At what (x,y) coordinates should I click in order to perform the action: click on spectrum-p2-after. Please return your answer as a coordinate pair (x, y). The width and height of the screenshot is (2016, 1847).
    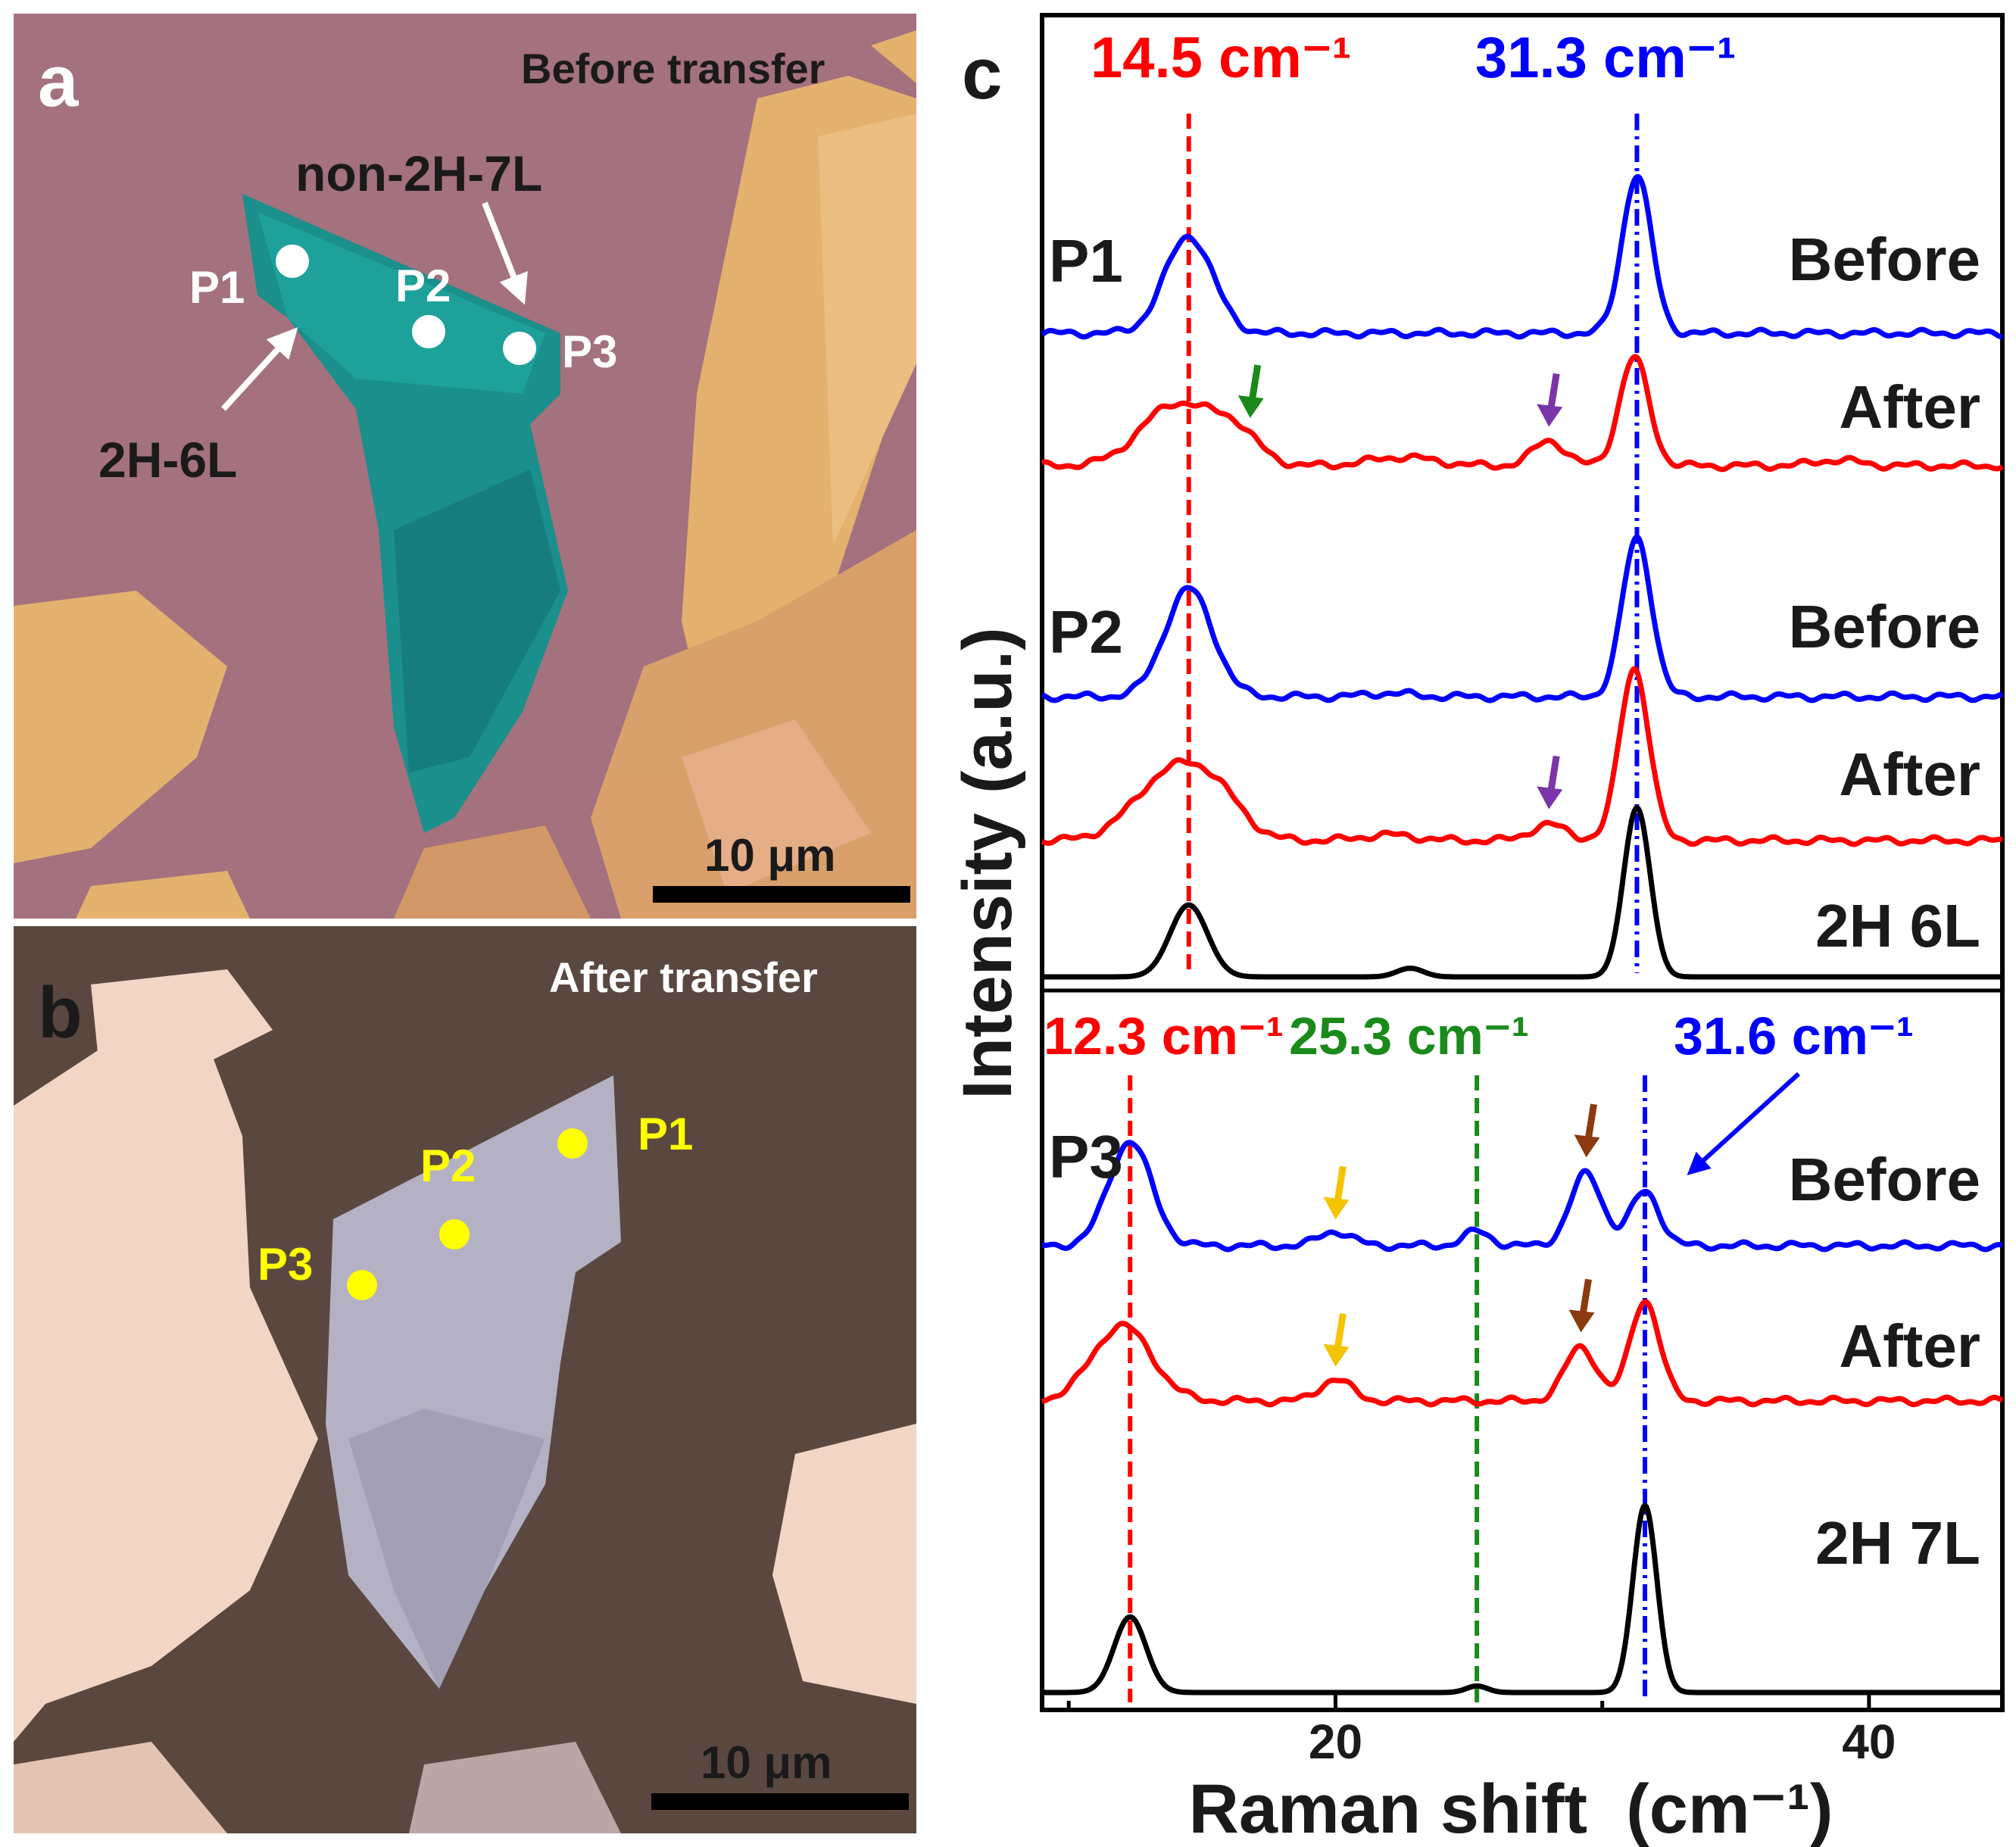
    Looking at the image, I should click on (1522, 756).